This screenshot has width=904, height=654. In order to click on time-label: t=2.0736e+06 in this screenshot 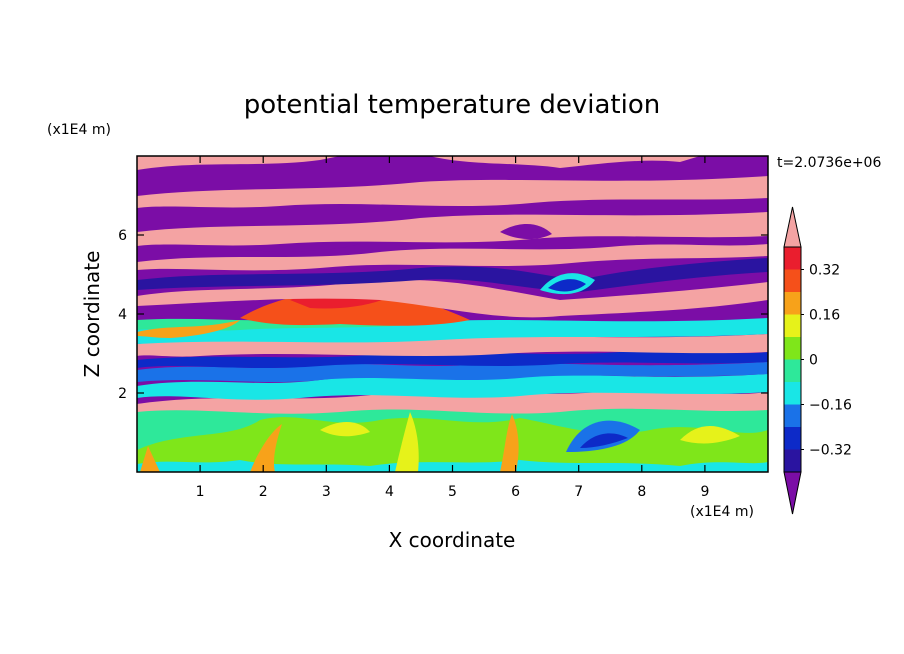, I will do `click(829, 163)`.